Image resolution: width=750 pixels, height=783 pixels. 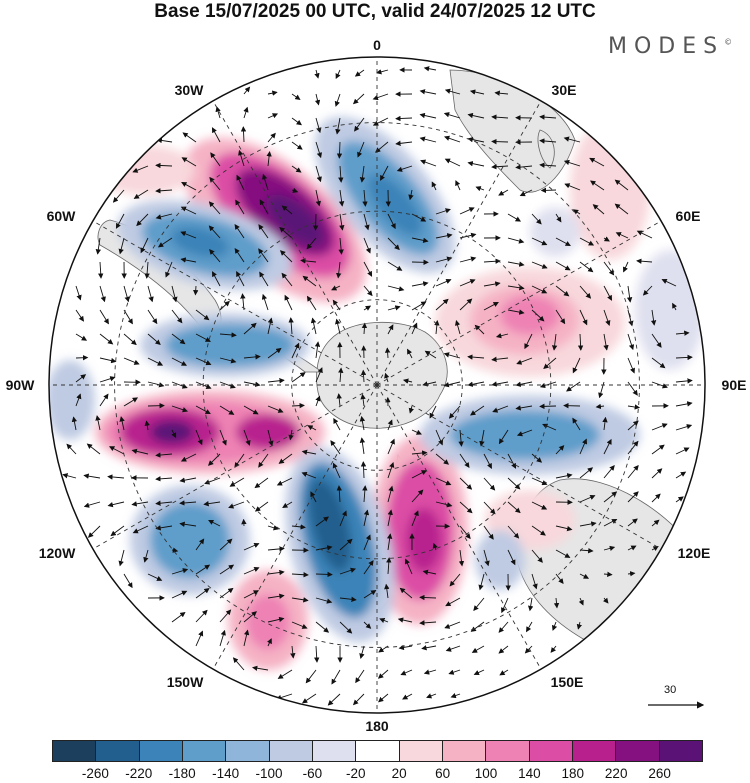 I want to click on meridian-line, so click(x=519, y=303).